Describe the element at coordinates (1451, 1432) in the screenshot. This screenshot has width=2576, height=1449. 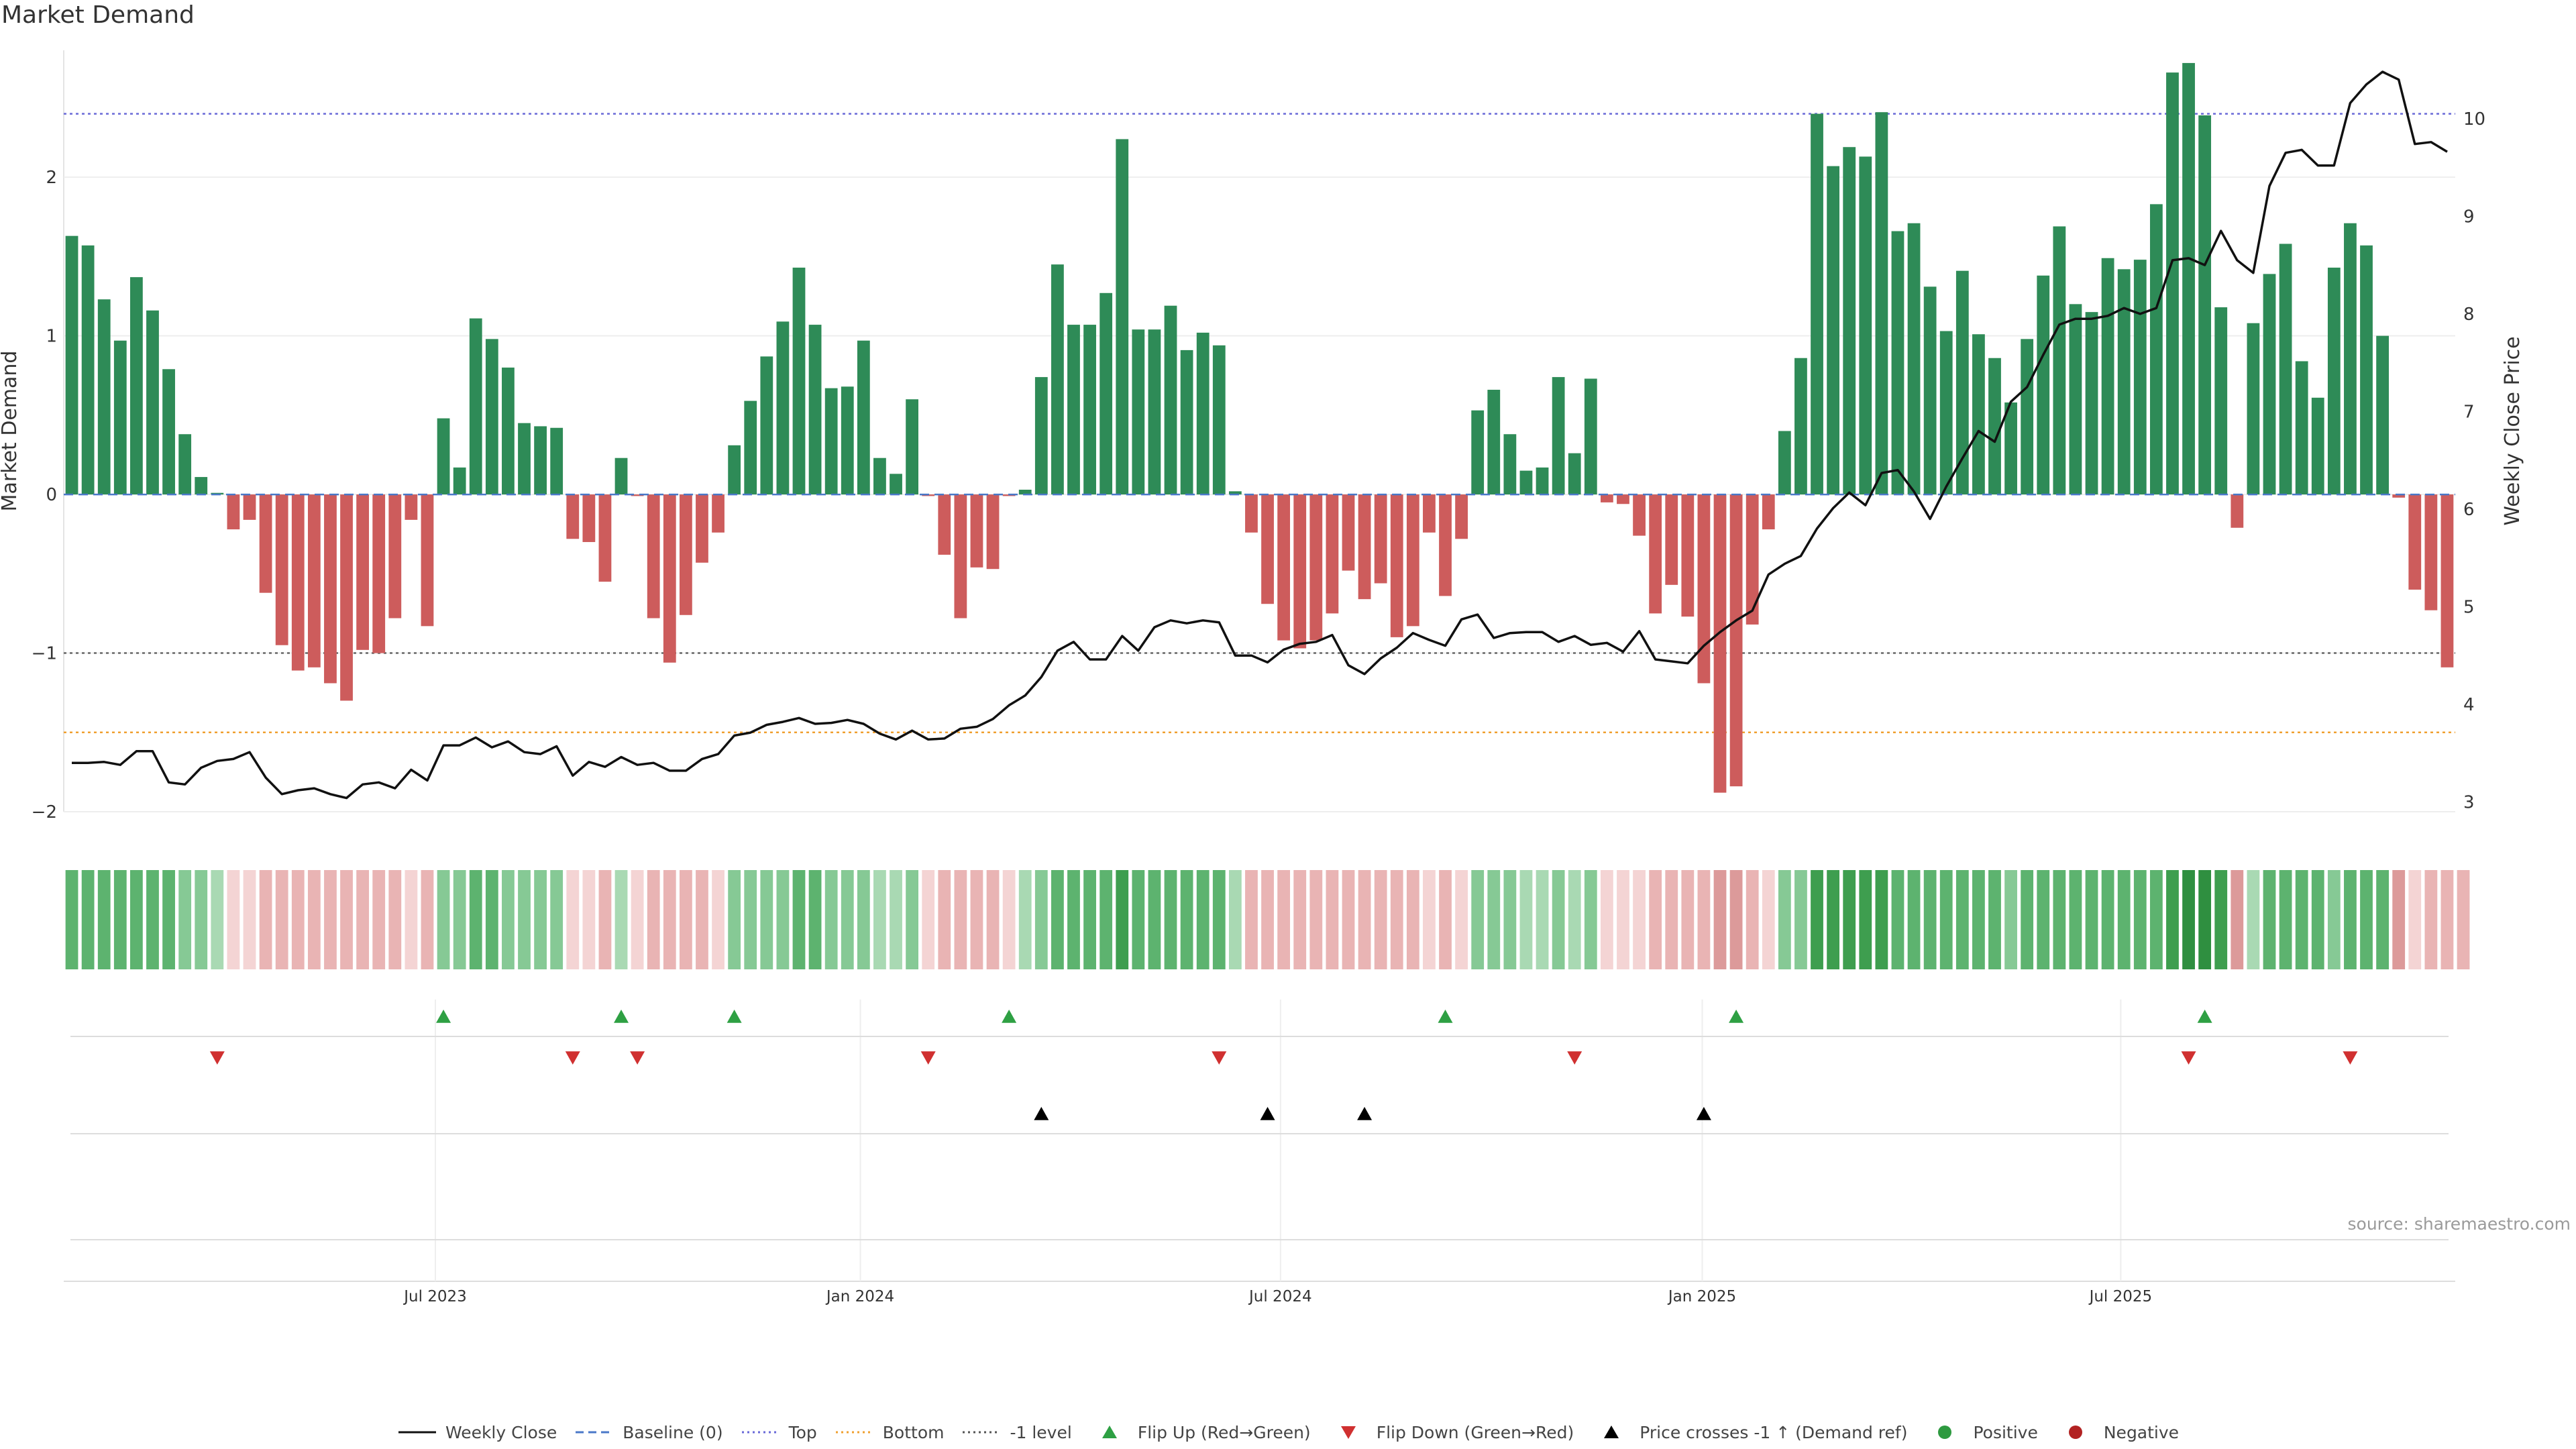
I see `legend-item: Flip Down (Green→Red)` at that location.